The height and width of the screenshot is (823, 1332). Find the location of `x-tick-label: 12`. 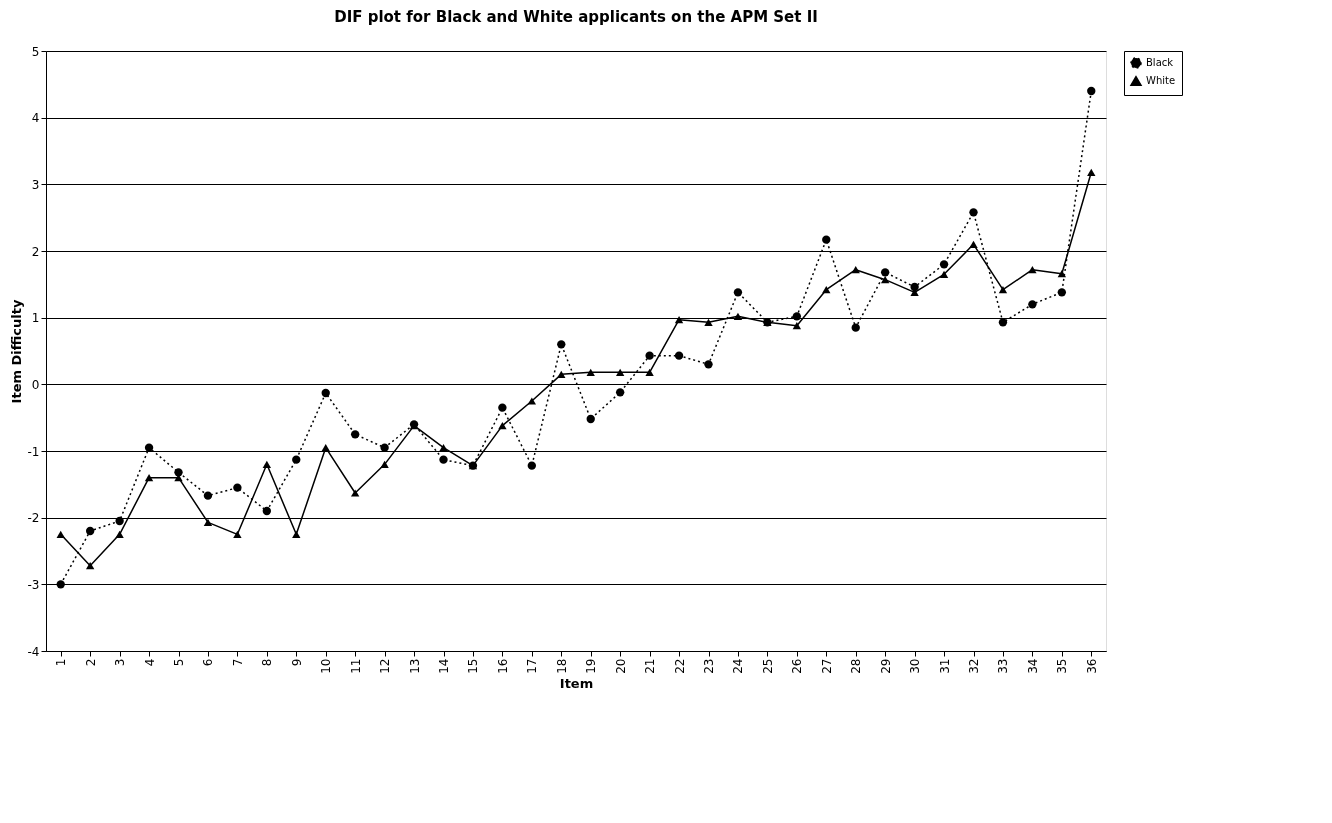

x-tick-label: 12 is located at coordinates (385, 666).